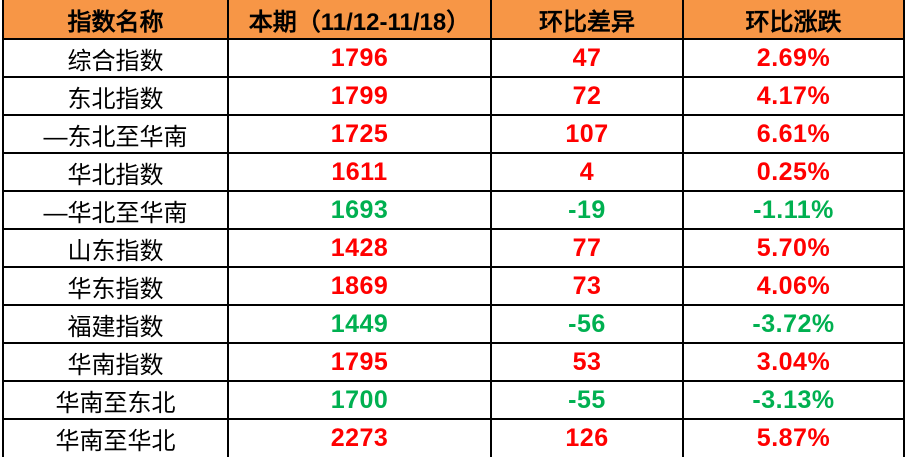 Image resolution: width=905 pixels, height=457 pixels. I want to click on change-pct-cell: 3.04%, so click(793, 362).